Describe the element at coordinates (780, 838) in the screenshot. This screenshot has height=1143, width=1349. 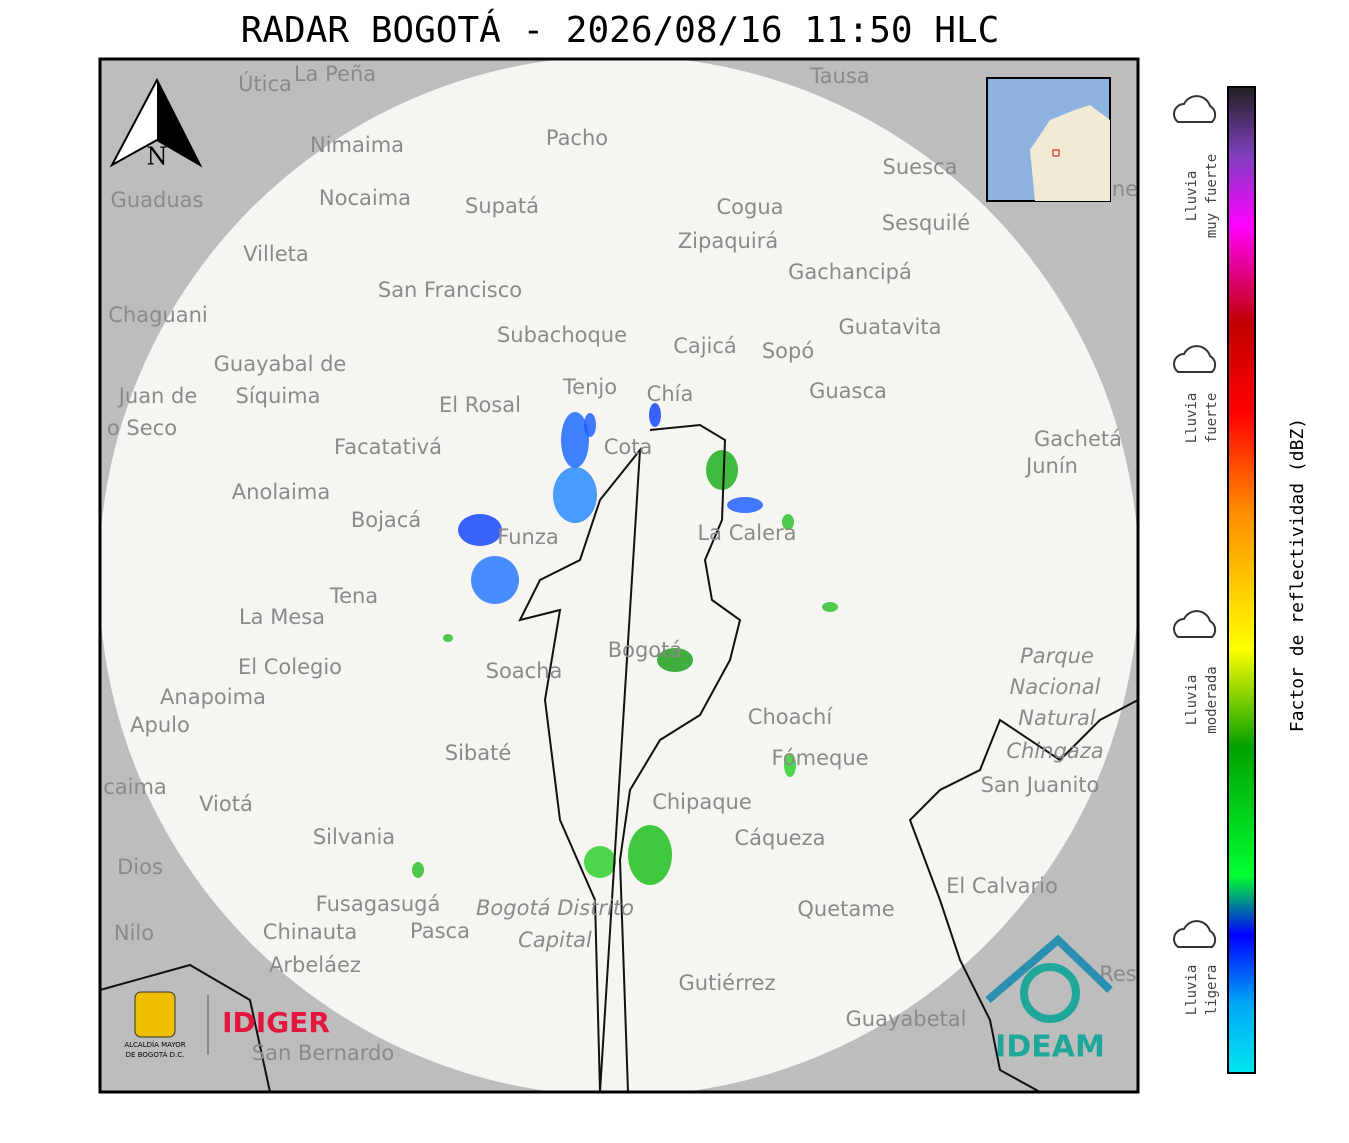
I see `place-label: Cáqueza` at that location.